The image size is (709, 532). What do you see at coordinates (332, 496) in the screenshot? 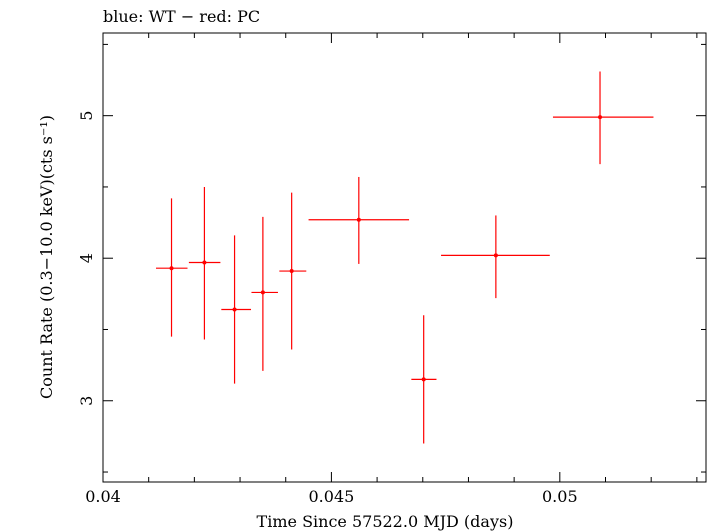
I see `x-tick-label: 0.045` at bounding box center [332, 496].